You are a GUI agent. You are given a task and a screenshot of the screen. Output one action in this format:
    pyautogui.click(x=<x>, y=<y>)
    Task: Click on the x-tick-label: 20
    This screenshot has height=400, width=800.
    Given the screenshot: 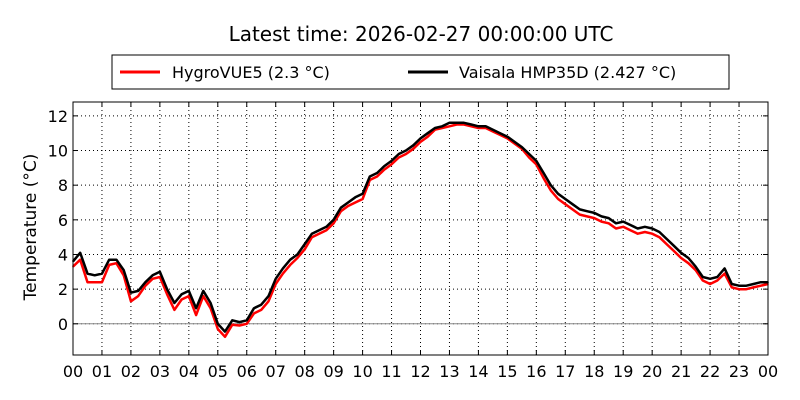 What is the action you would take?
    pyautogui.click(x=652, y=371)
    